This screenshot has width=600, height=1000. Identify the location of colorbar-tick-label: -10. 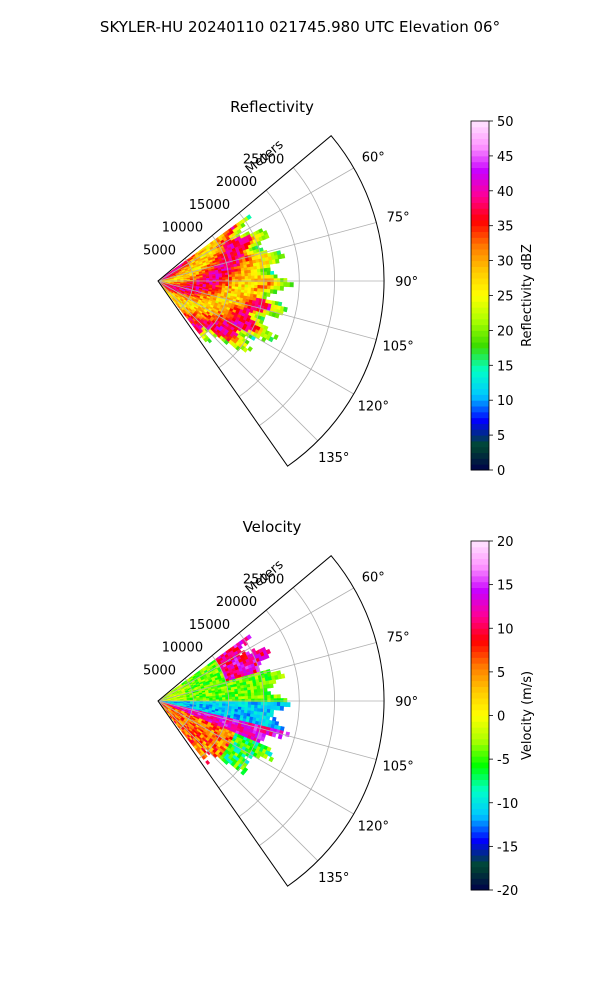
(507, 804).